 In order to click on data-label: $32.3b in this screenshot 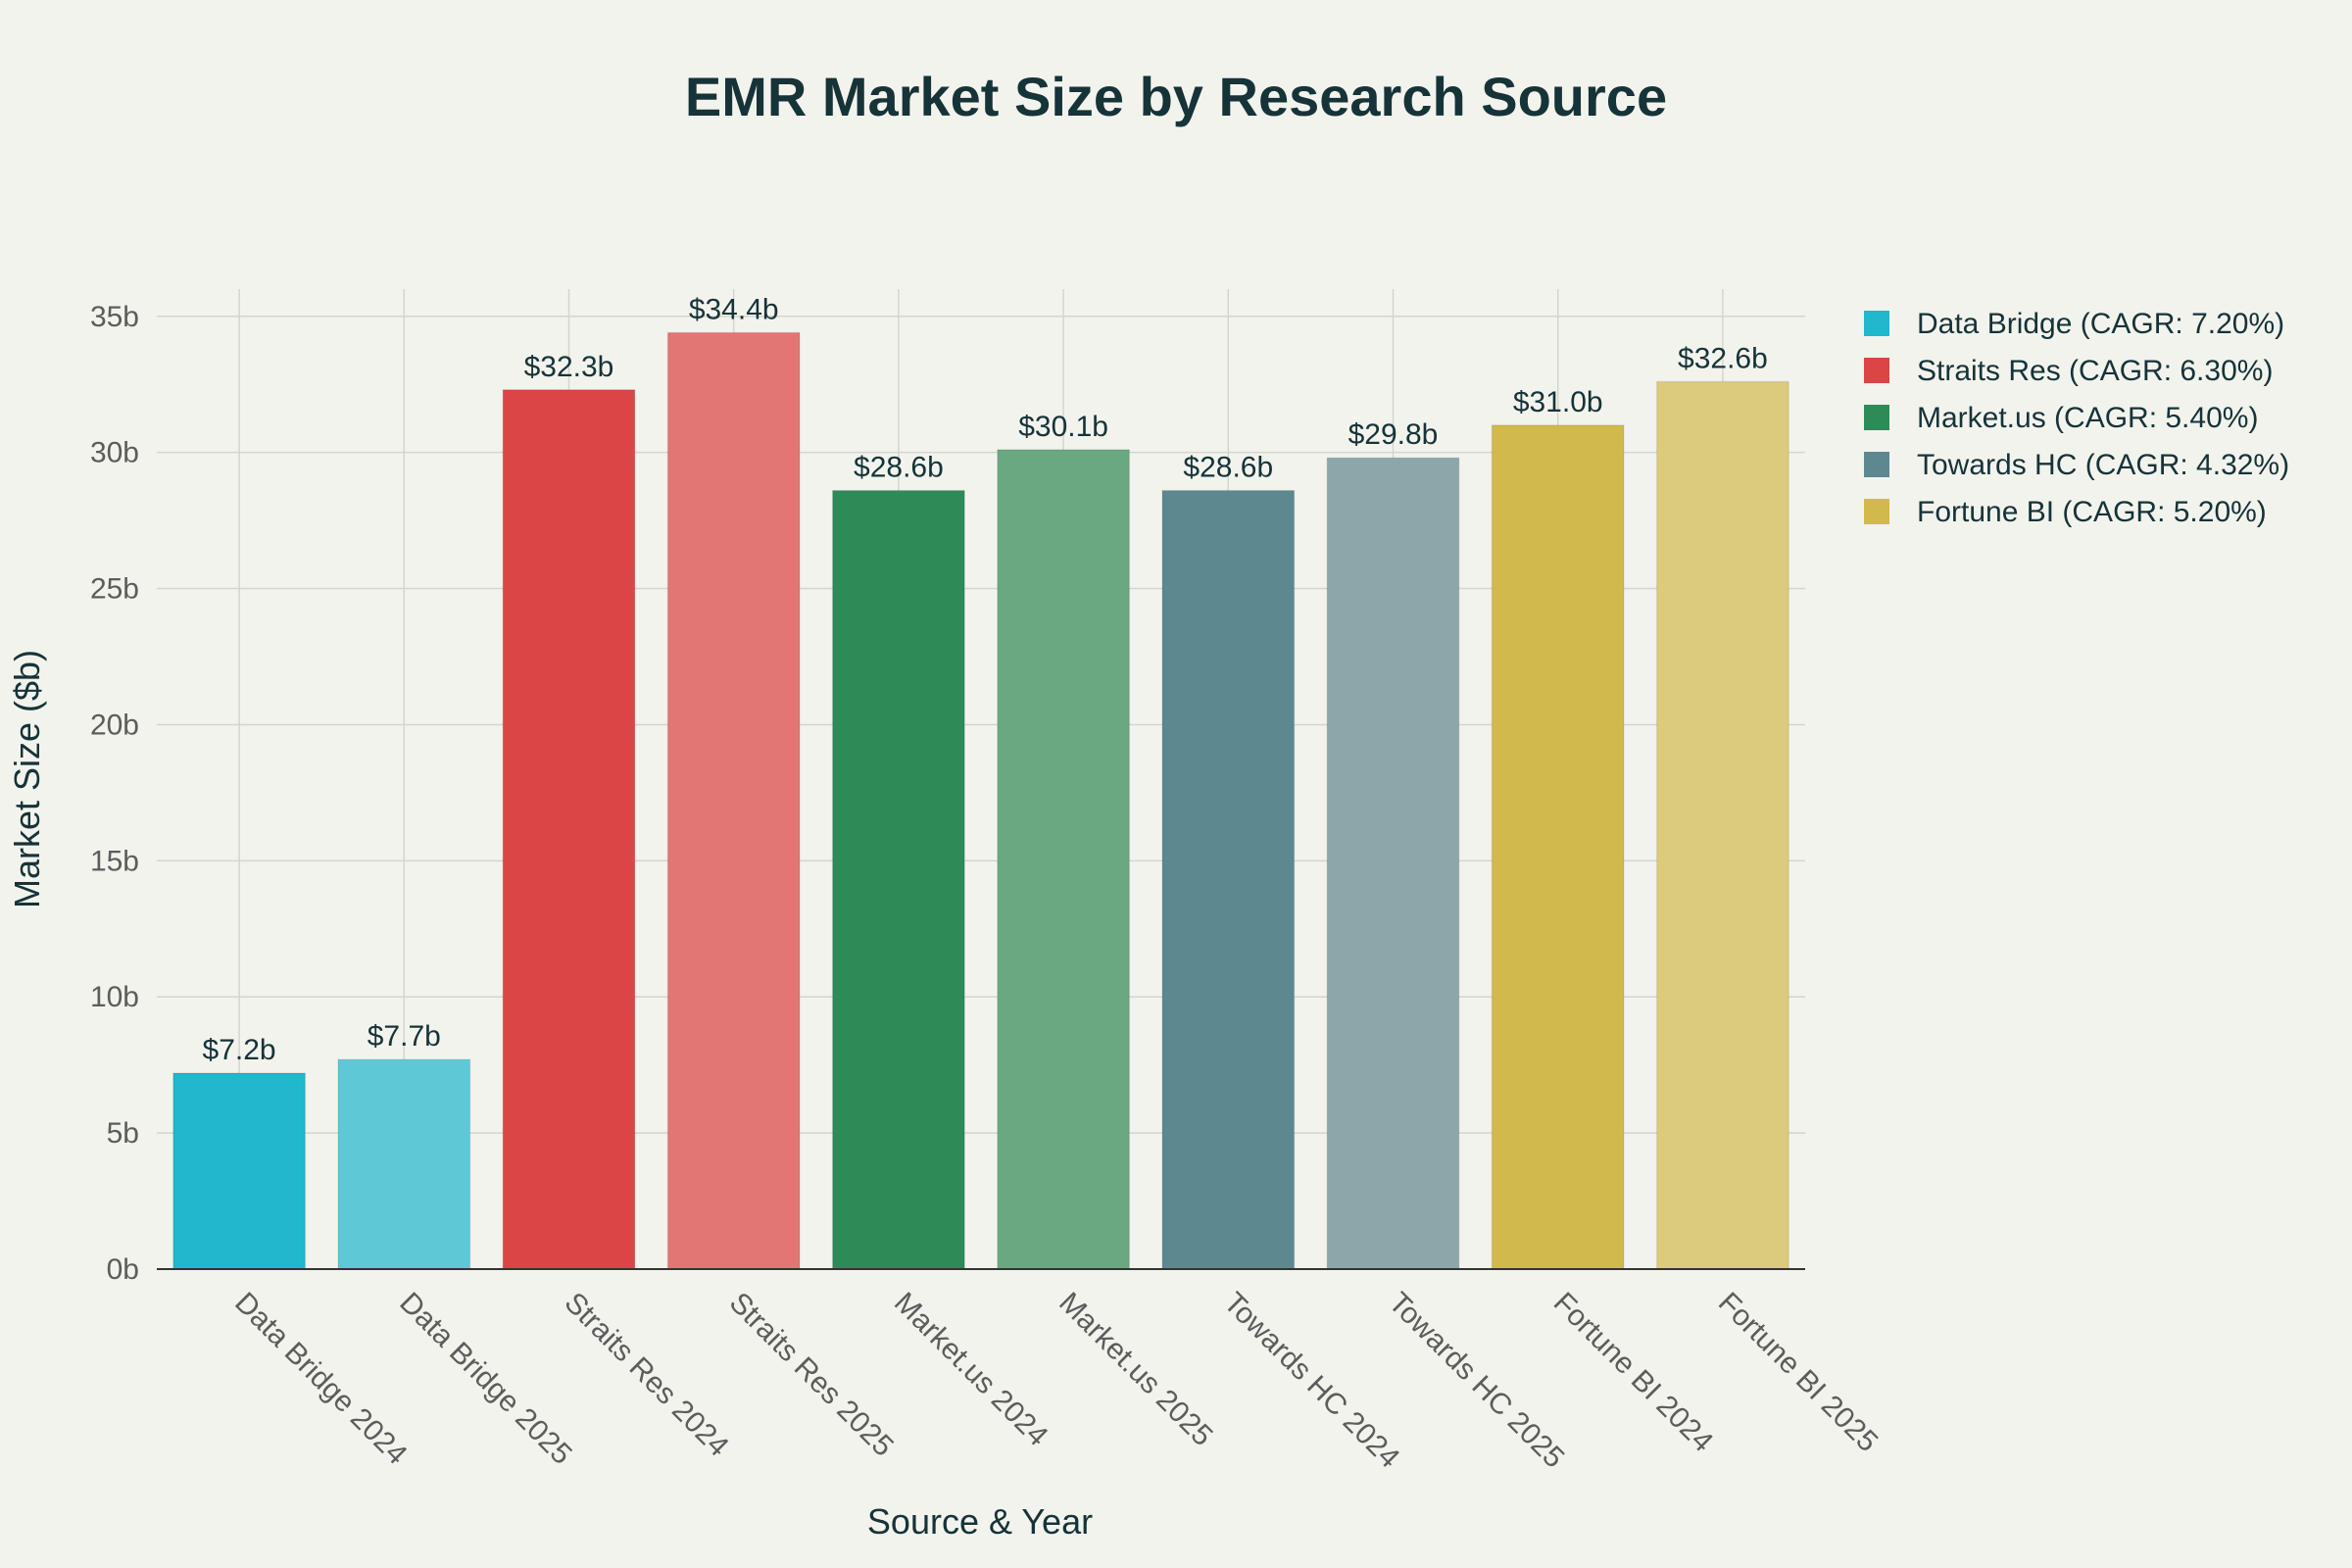, I will do `click(569, 367)`.